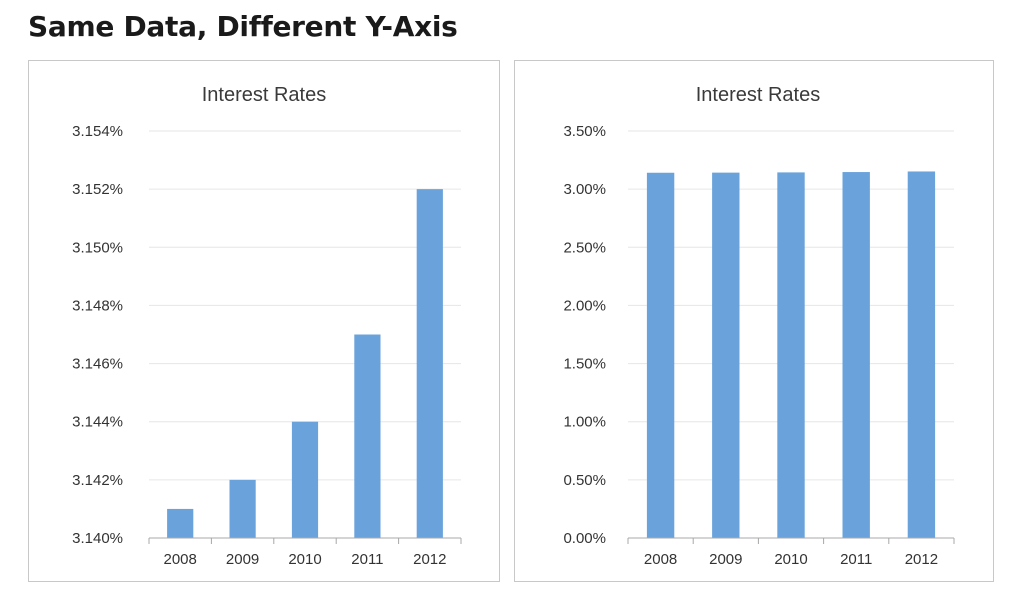 This screenshot has height=614, width=1024. I want to click on y-tick-label: 3.152%, so click(97, 189).